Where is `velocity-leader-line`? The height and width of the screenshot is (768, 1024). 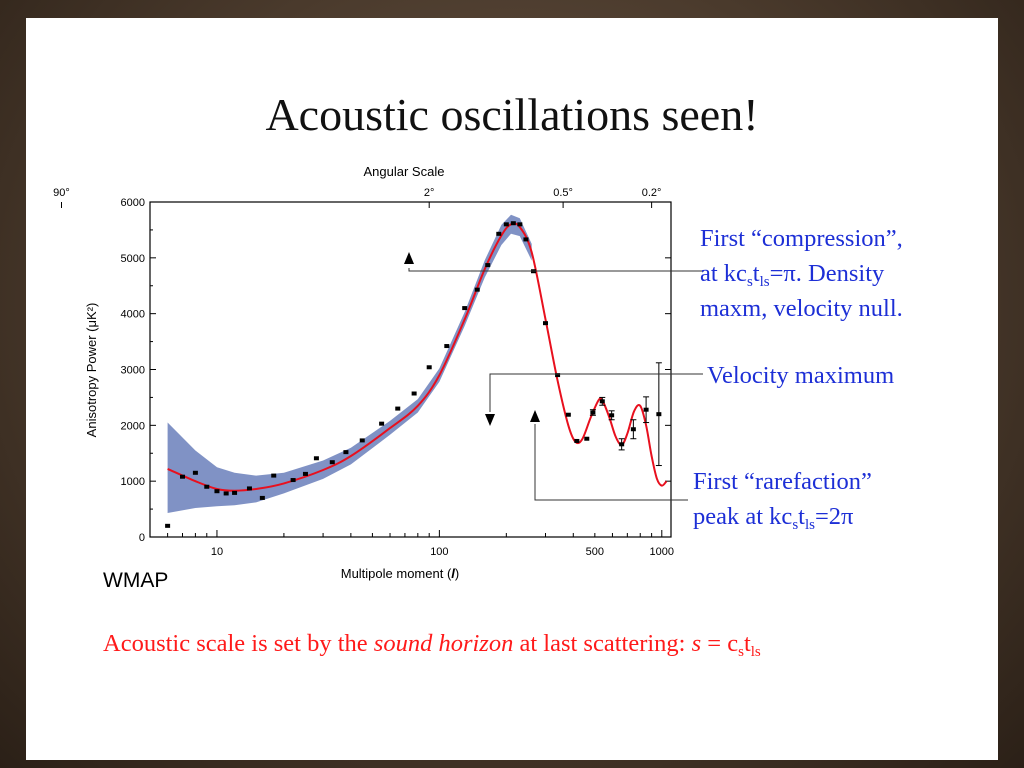
velocity-leader-line is located at coordinates (596, 392).